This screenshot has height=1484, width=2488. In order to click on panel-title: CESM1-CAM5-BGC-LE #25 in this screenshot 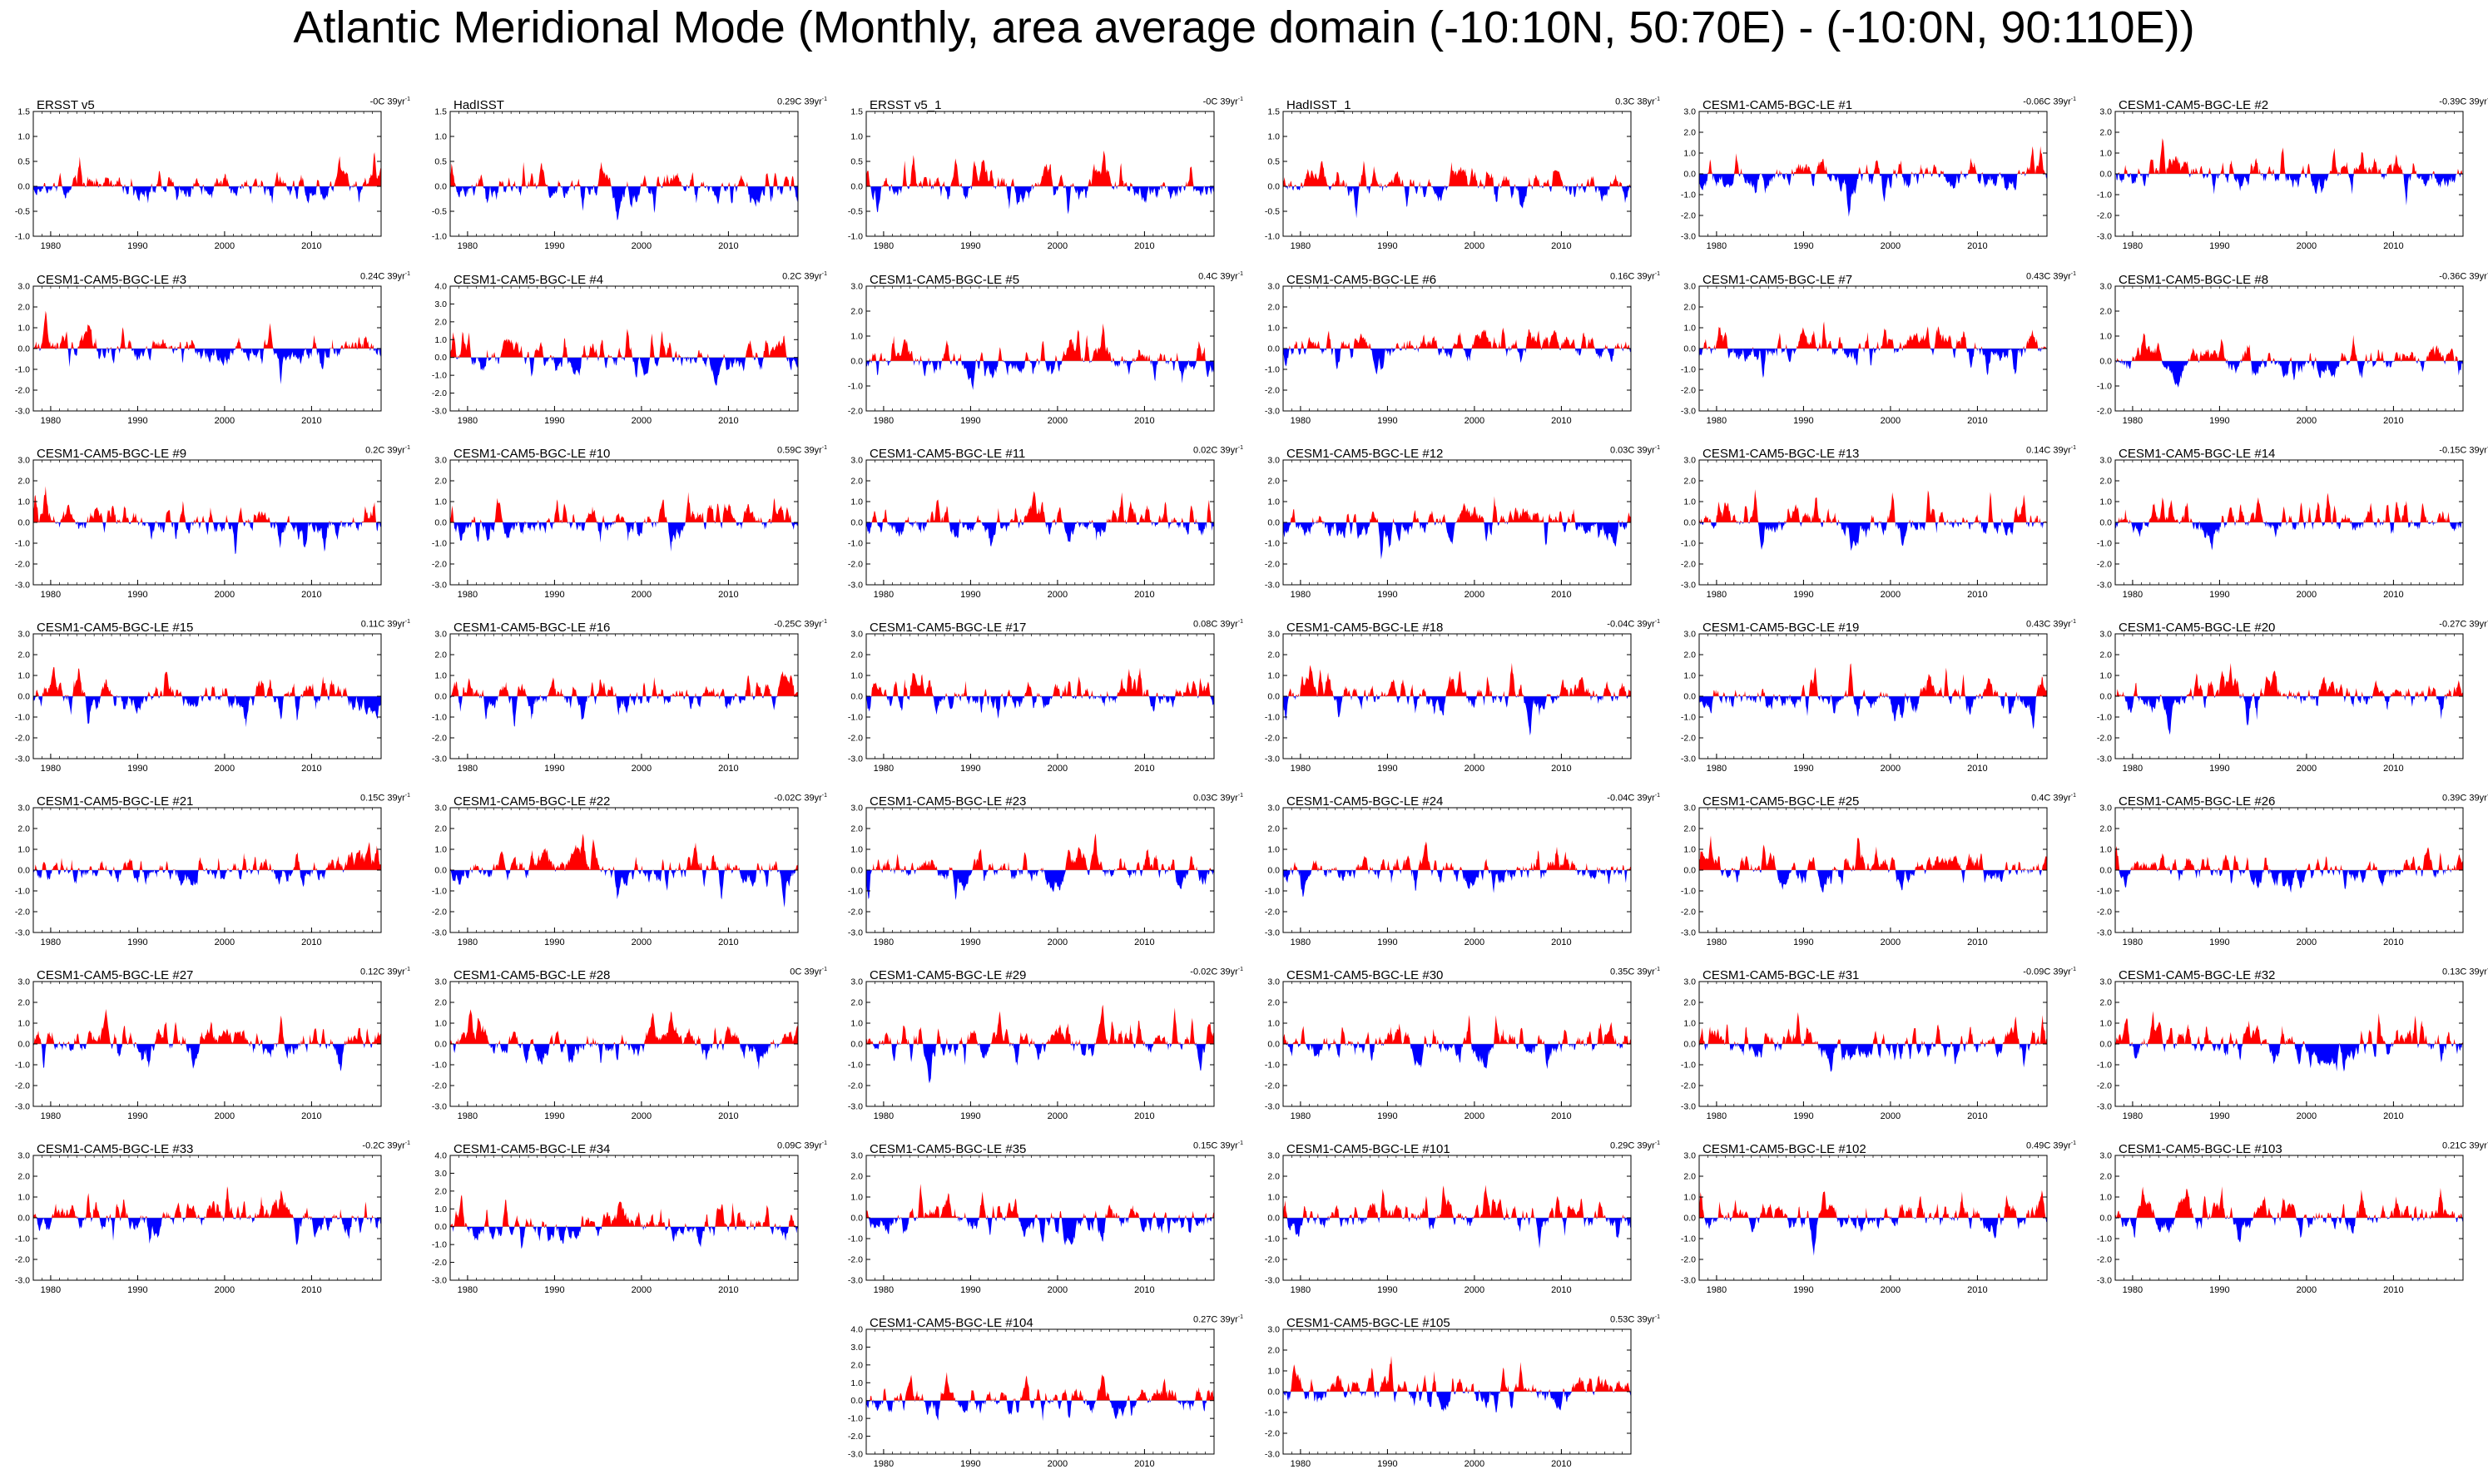, I will do `click(1781, 801)`.